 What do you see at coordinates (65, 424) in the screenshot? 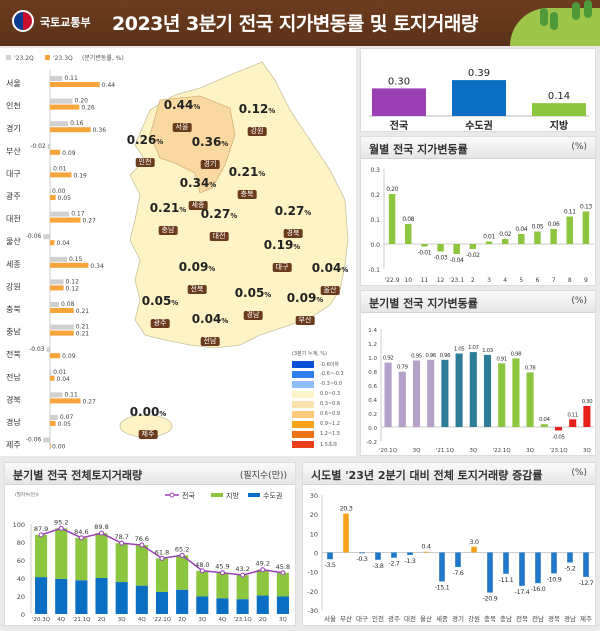
I see `curr-value: 0.05` at bounding box center [65, 424].